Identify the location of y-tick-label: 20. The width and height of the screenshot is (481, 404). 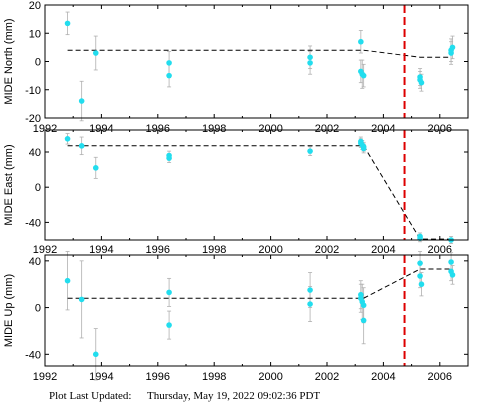
(35, 6).